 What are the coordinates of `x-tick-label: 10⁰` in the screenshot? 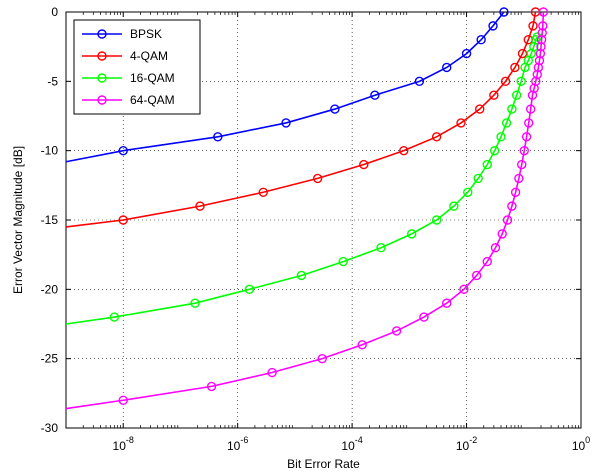 It's located at (581, 444).